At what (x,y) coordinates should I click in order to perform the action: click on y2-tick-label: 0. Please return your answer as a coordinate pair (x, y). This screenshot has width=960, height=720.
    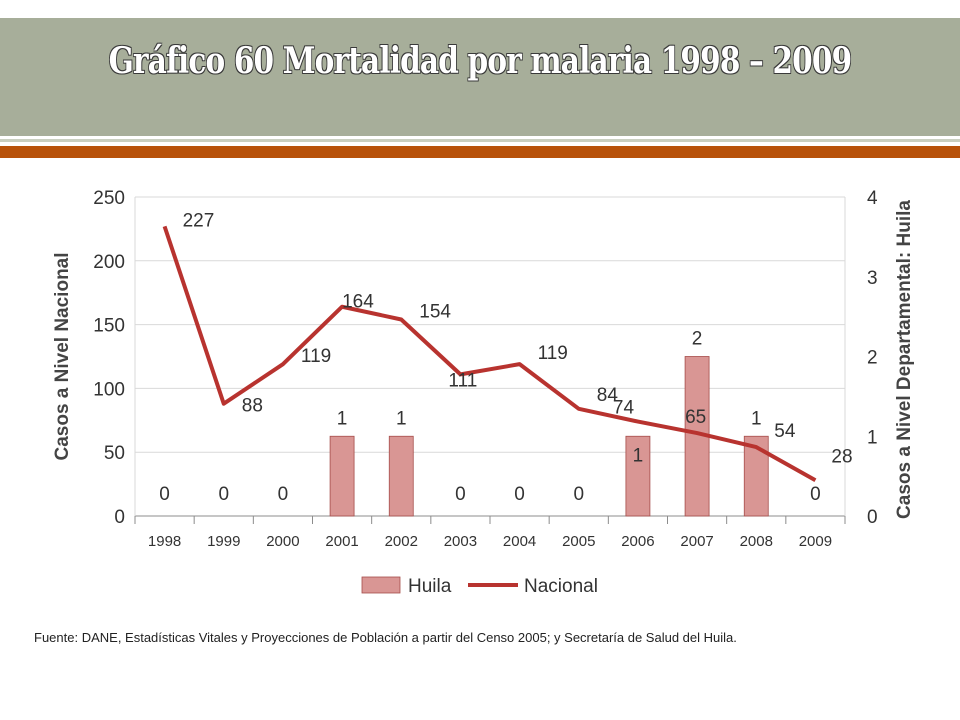
    Looking at the image, I should click on (872, 517).